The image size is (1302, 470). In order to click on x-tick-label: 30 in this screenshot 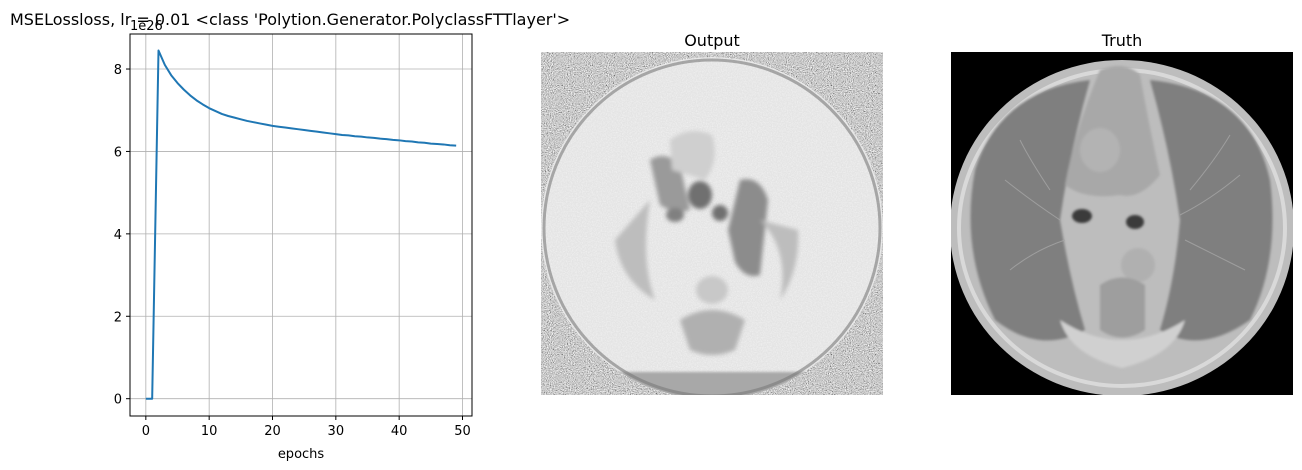, I will do `click(336, 431)`.